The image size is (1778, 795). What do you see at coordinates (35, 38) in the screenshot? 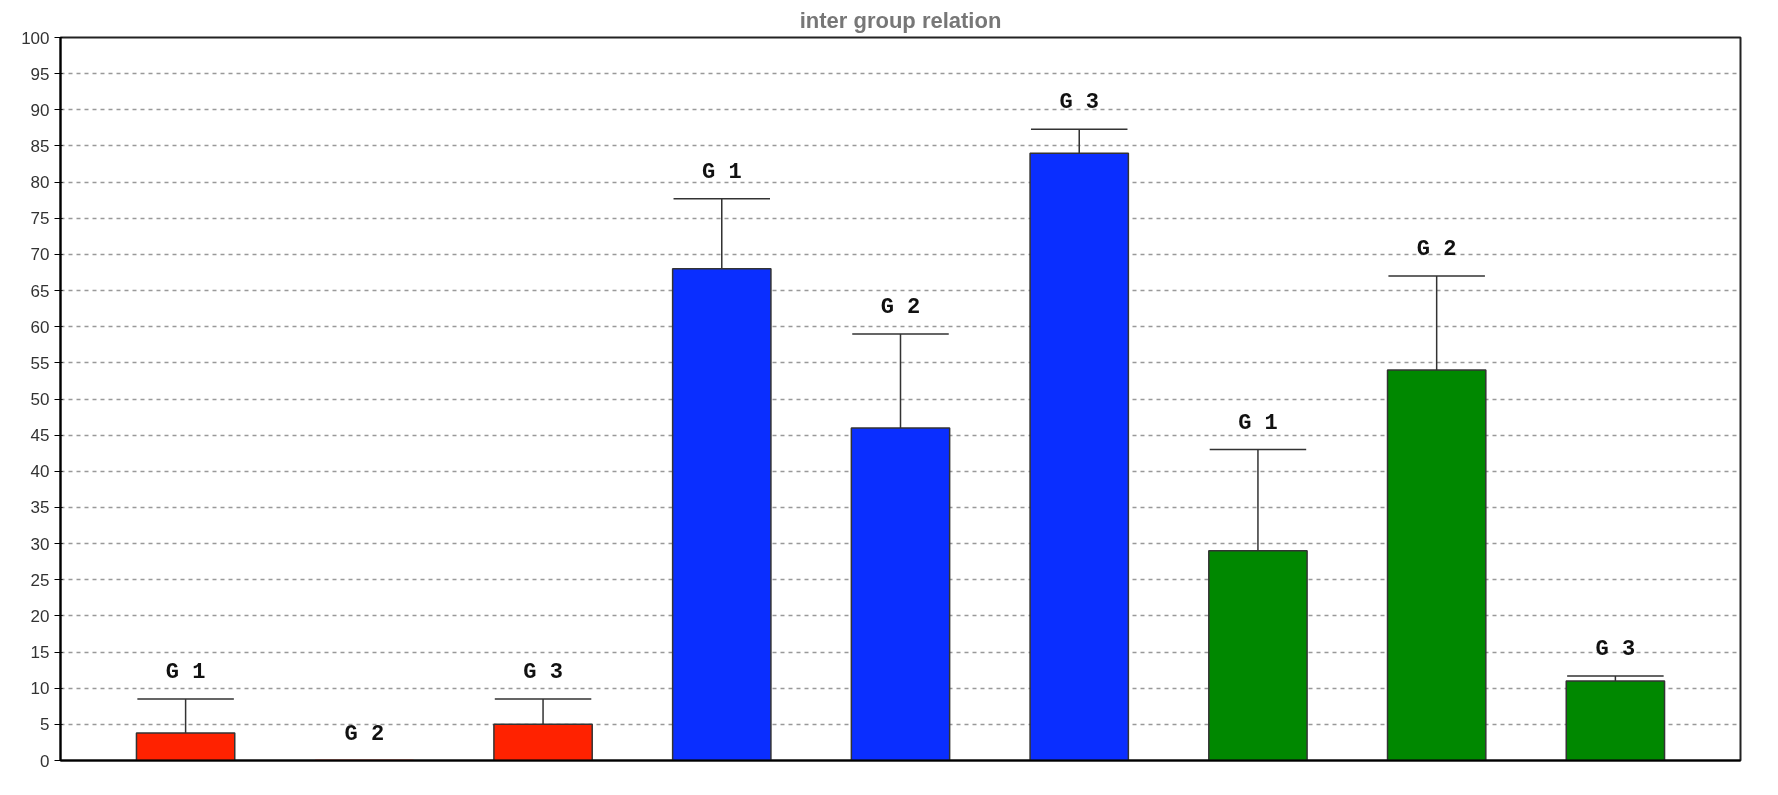
I see `y-tick-label: 100` at bounding box center [35, 38].